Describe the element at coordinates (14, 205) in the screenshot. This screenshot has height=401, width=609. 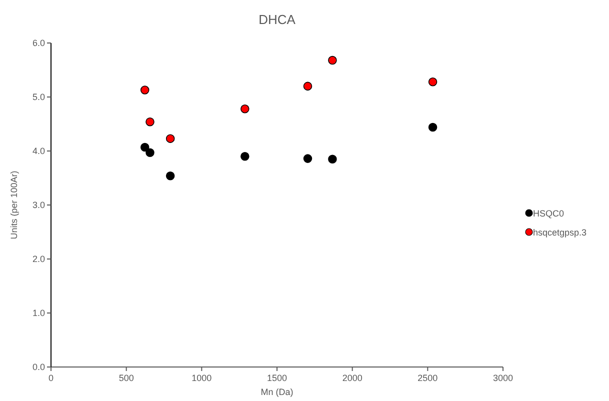
I see `y-axis-title: Units (per 100Ar)` at that location.